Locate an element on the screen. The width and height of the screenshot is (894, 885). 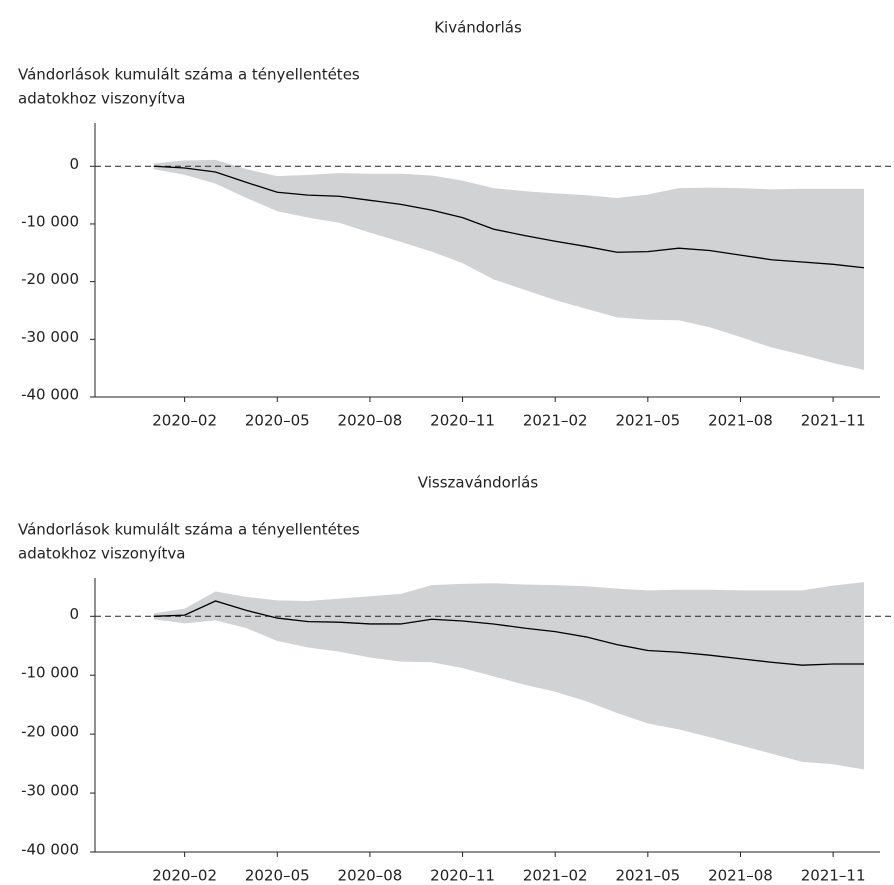
chart-title: Kivándorlás is located at coordinates (478, 28).